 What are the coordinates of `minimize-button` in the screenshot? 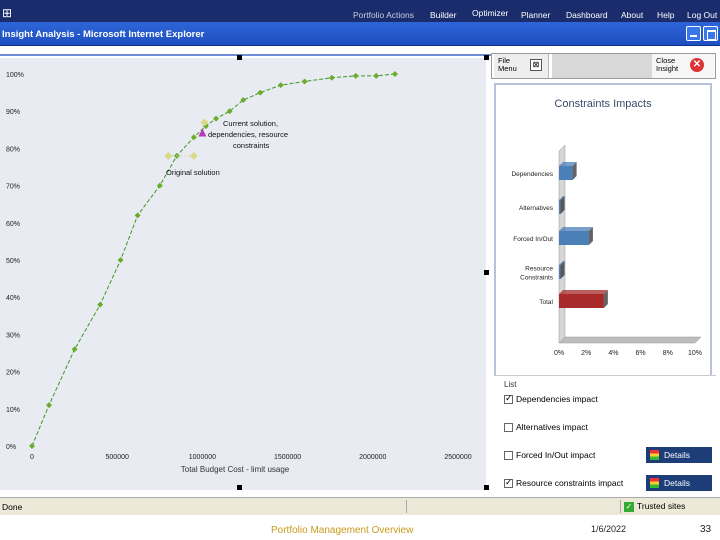 It's located at (693, 33).